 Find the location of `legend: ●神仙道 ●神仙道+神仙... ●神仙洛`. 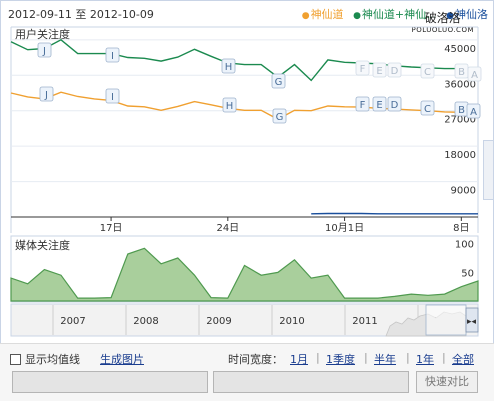

legend: ●神仙道 ●神仙道+神仙... ●神仙洛 is located at coordinates (392, 14).